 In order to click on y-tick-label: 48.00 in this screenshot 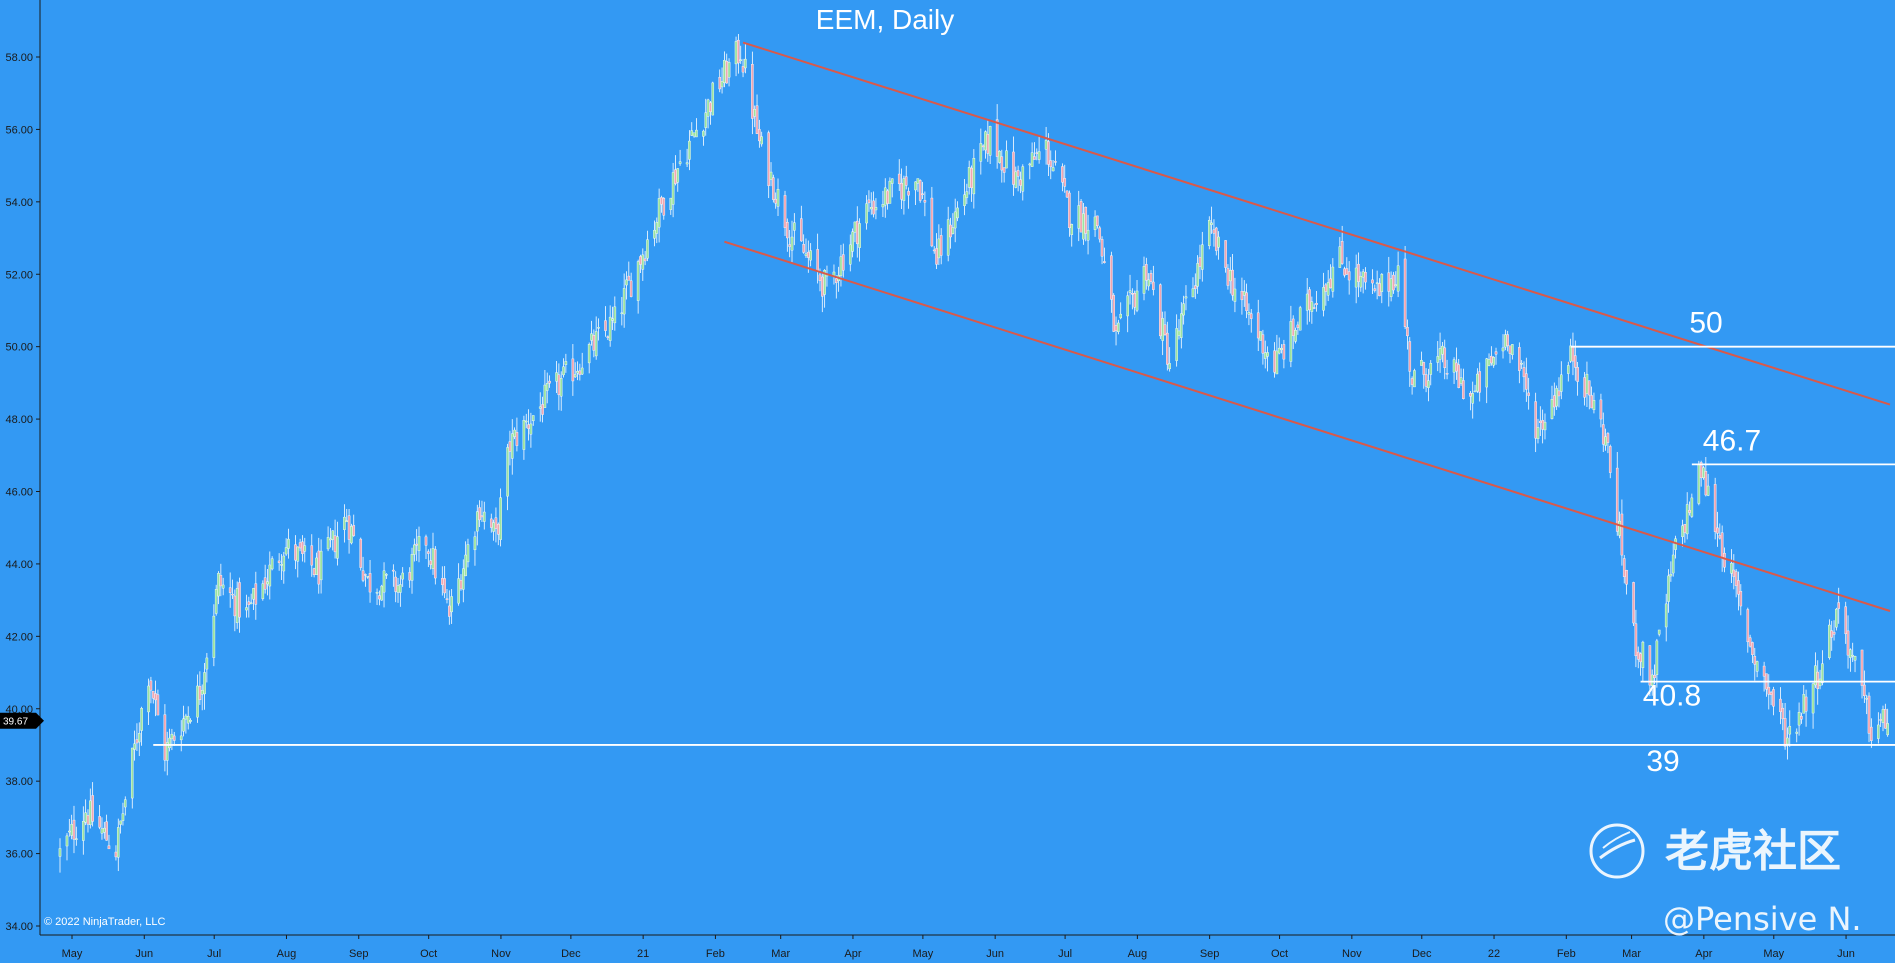, I will do `click(19, 420)`.